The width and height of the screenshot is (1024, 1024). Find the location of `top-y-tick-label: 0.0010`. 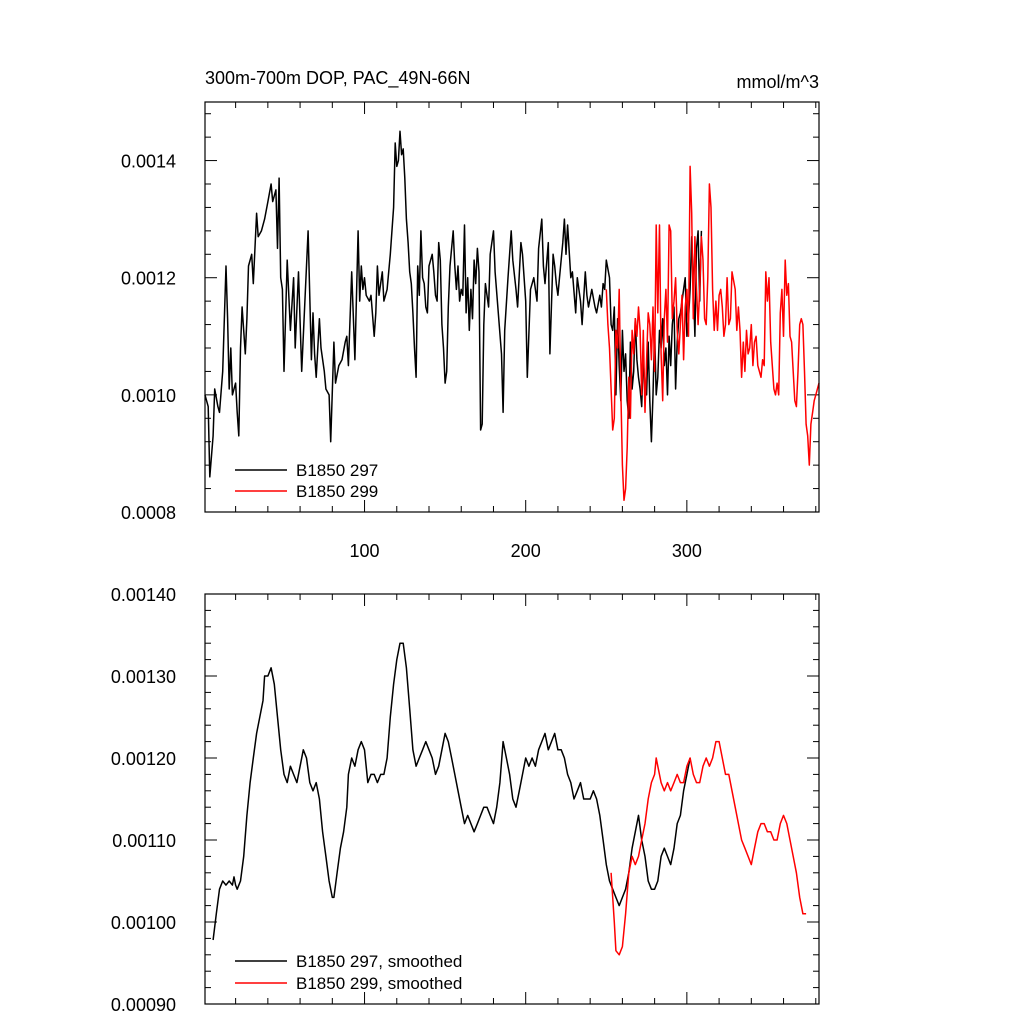

top-y-tick-label: 0.0010 is located at coordinates (148, 396).